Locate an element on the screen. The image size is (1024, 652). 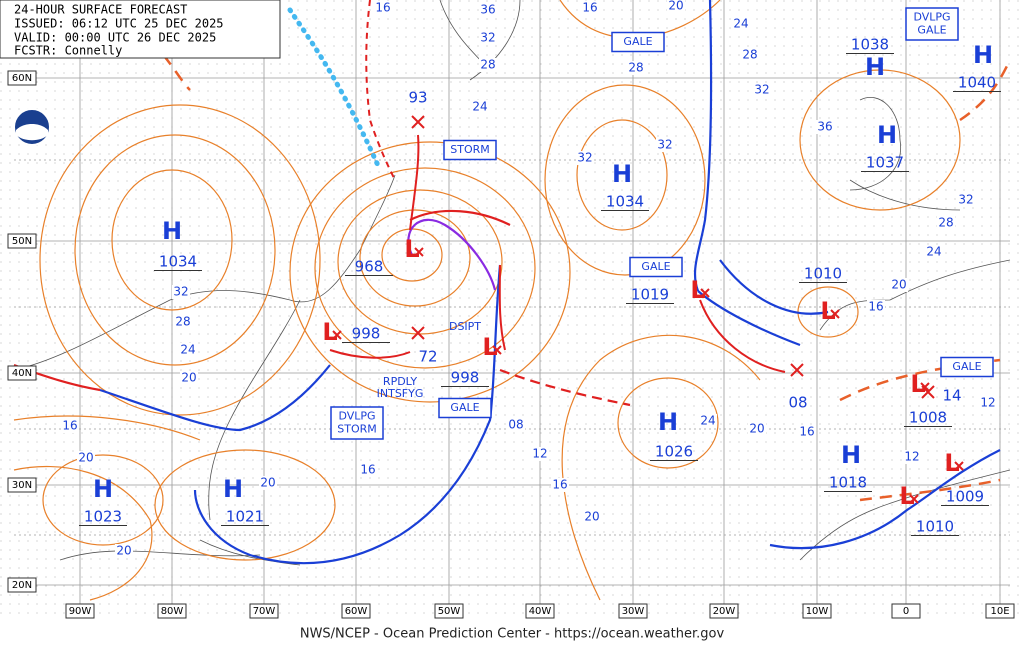
longitude-label: 10E is located at coordinates (999, 611).